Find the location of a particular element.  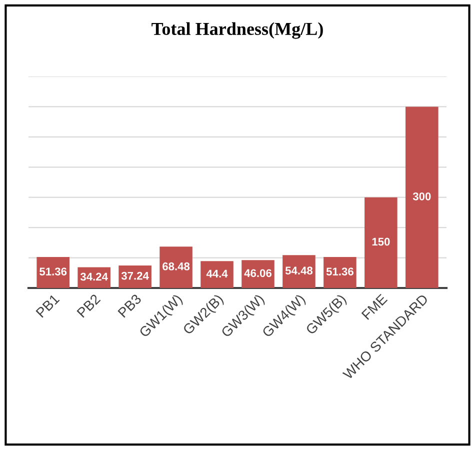

data-label: 54.48 is located at coordinates (299, 270).